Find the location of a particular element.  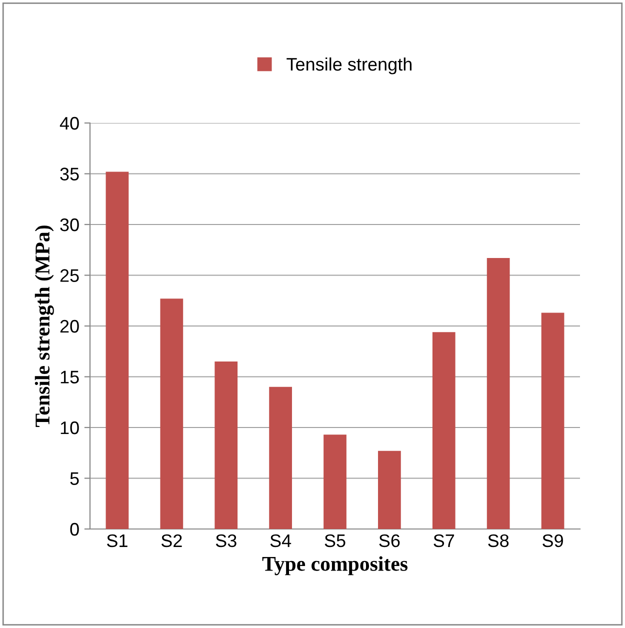

y-tick-label: 20 is located at coordinates (69, 326).